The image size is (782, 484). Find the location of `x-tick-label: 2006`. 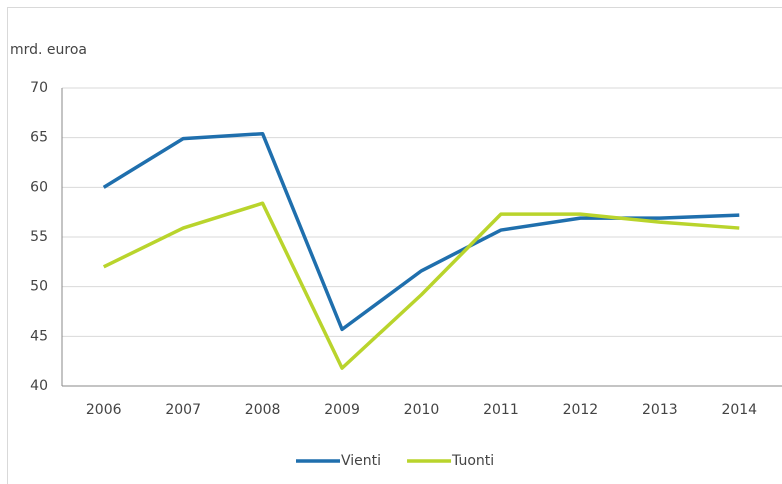

x-tick-label: 2006 is located at coordinates (104, 410).